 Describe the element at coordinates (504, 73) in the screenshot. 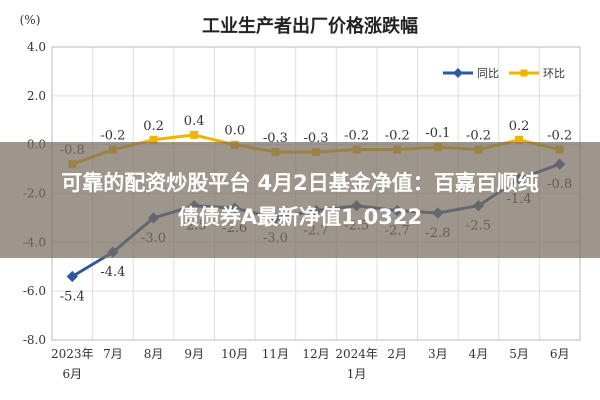

I see `legend: 同比 环比` at that location.